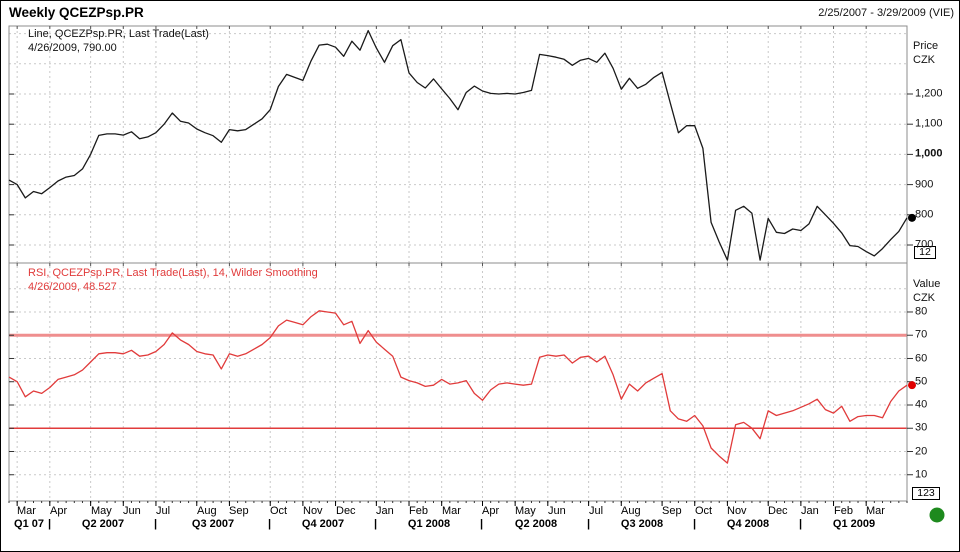  I want to click on price-pane-id-box: 12, so click(925, 252).